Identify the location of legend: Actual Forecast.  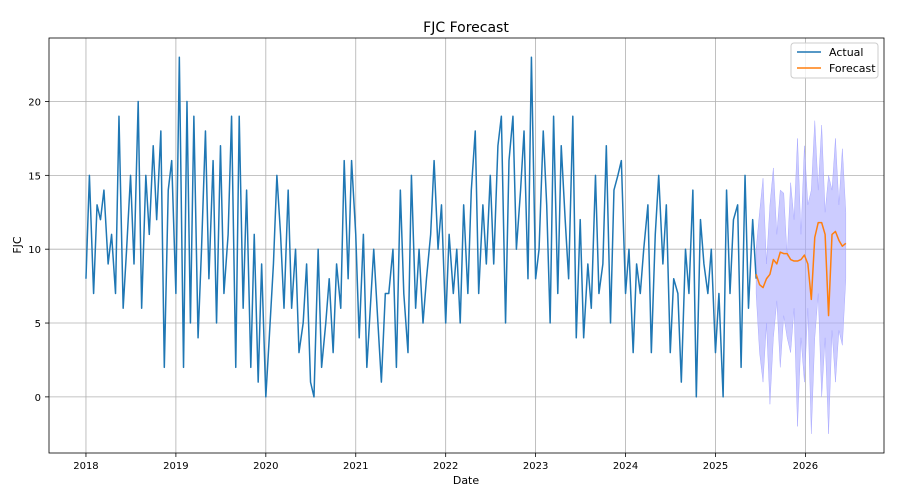
(834, 60).